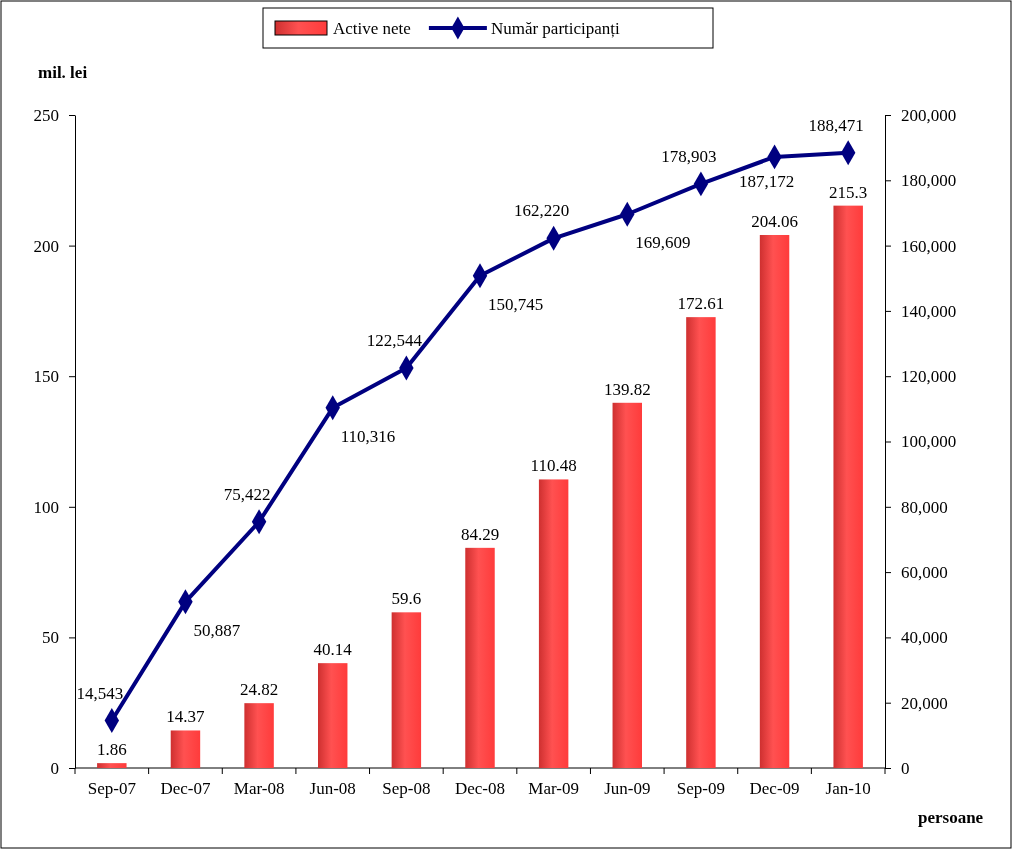 The height and width of the screenshot is (850, 1013). What do you see at coordinates (247, 494) in the screenshot?
I see `data-label: 75,422` at bounding box center [247, 494].